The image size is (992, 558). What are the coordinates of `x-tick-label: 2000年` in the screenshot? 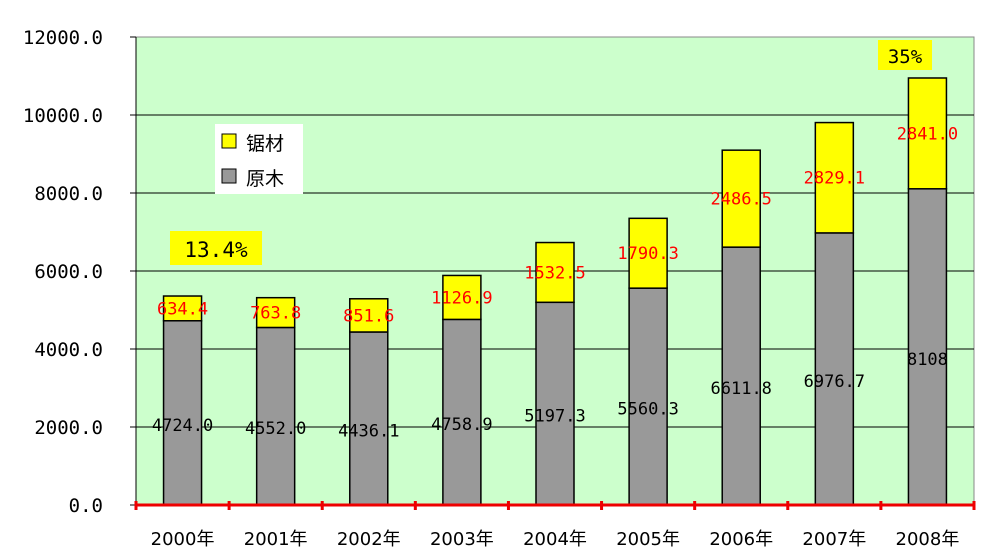 It's located at (183, 539).